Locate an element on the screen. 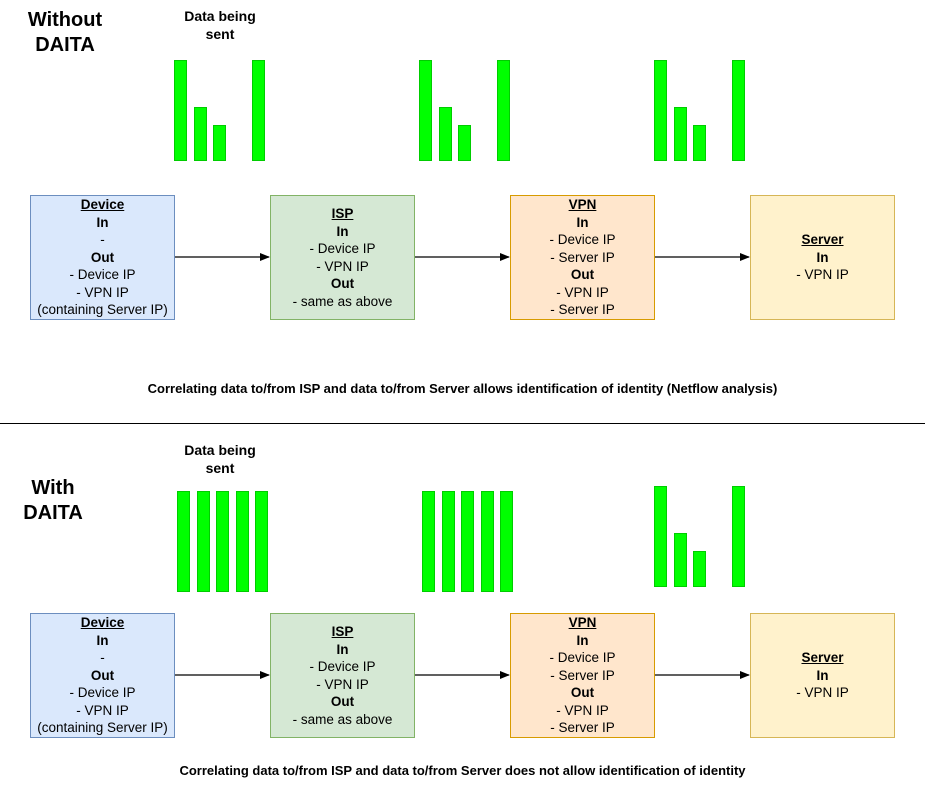 This screenshot has width=925, height=785. section-title-with-daita: With DAITA is located at coordinates (53, 500).